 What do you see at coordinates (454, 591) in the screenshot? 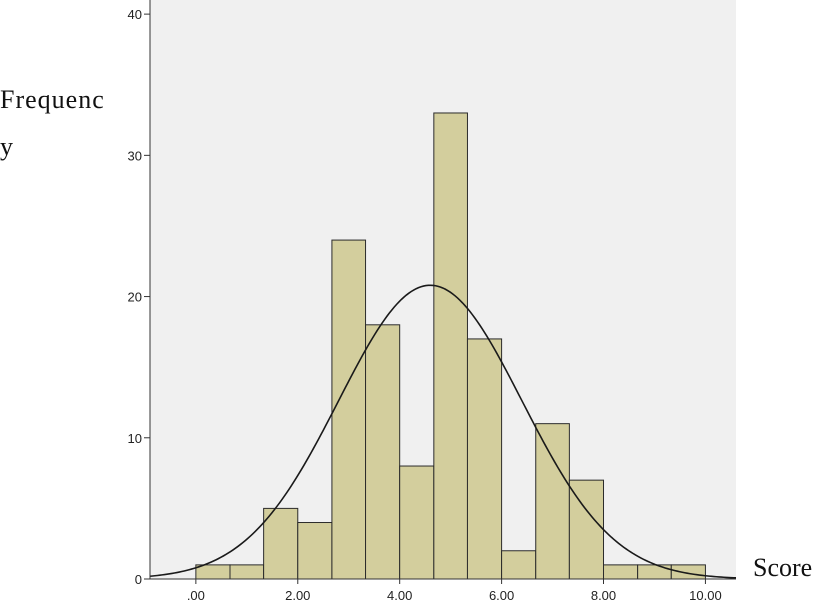
I see `x-axis-ticks: .00 2.00 4.00 6.00 8.00 10.00` at bounding box center [454, 591].